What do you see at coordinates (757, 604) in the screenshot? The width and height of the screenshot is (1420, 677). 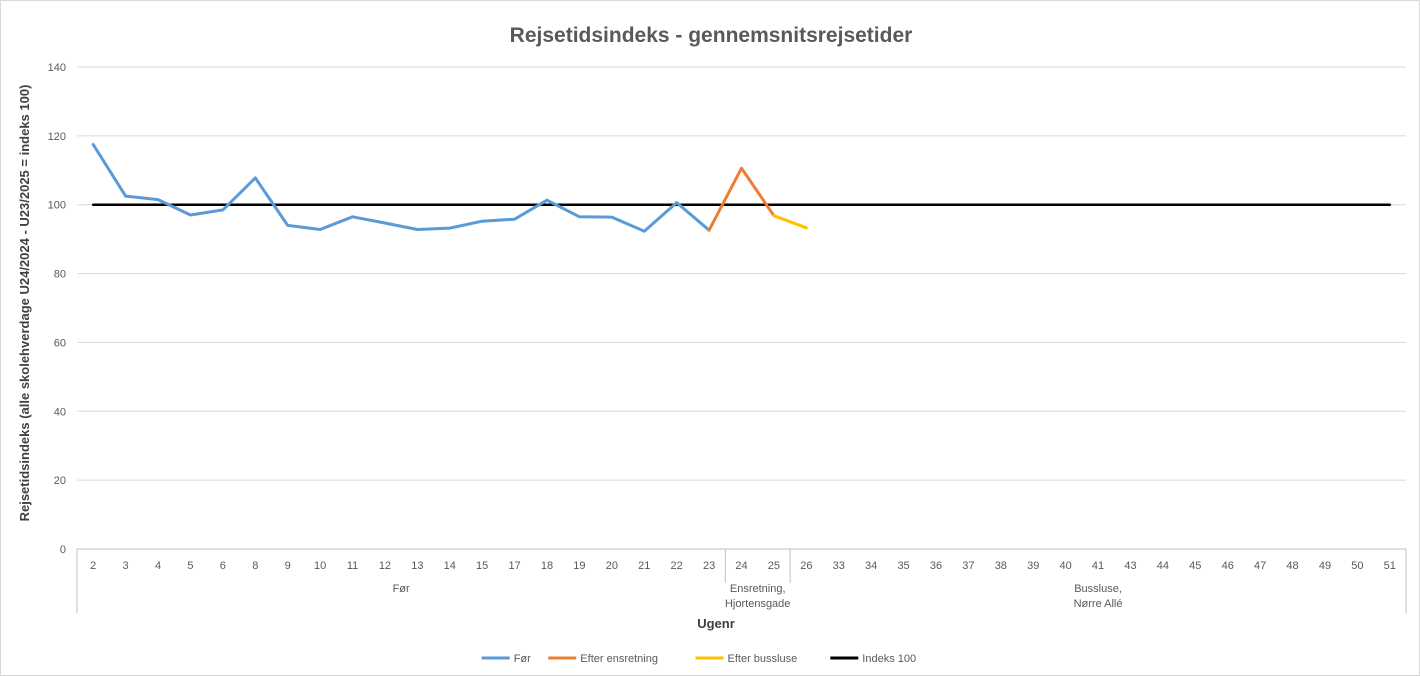 I see `group-label: Hjortensgade` at bounding box center [757, 604].